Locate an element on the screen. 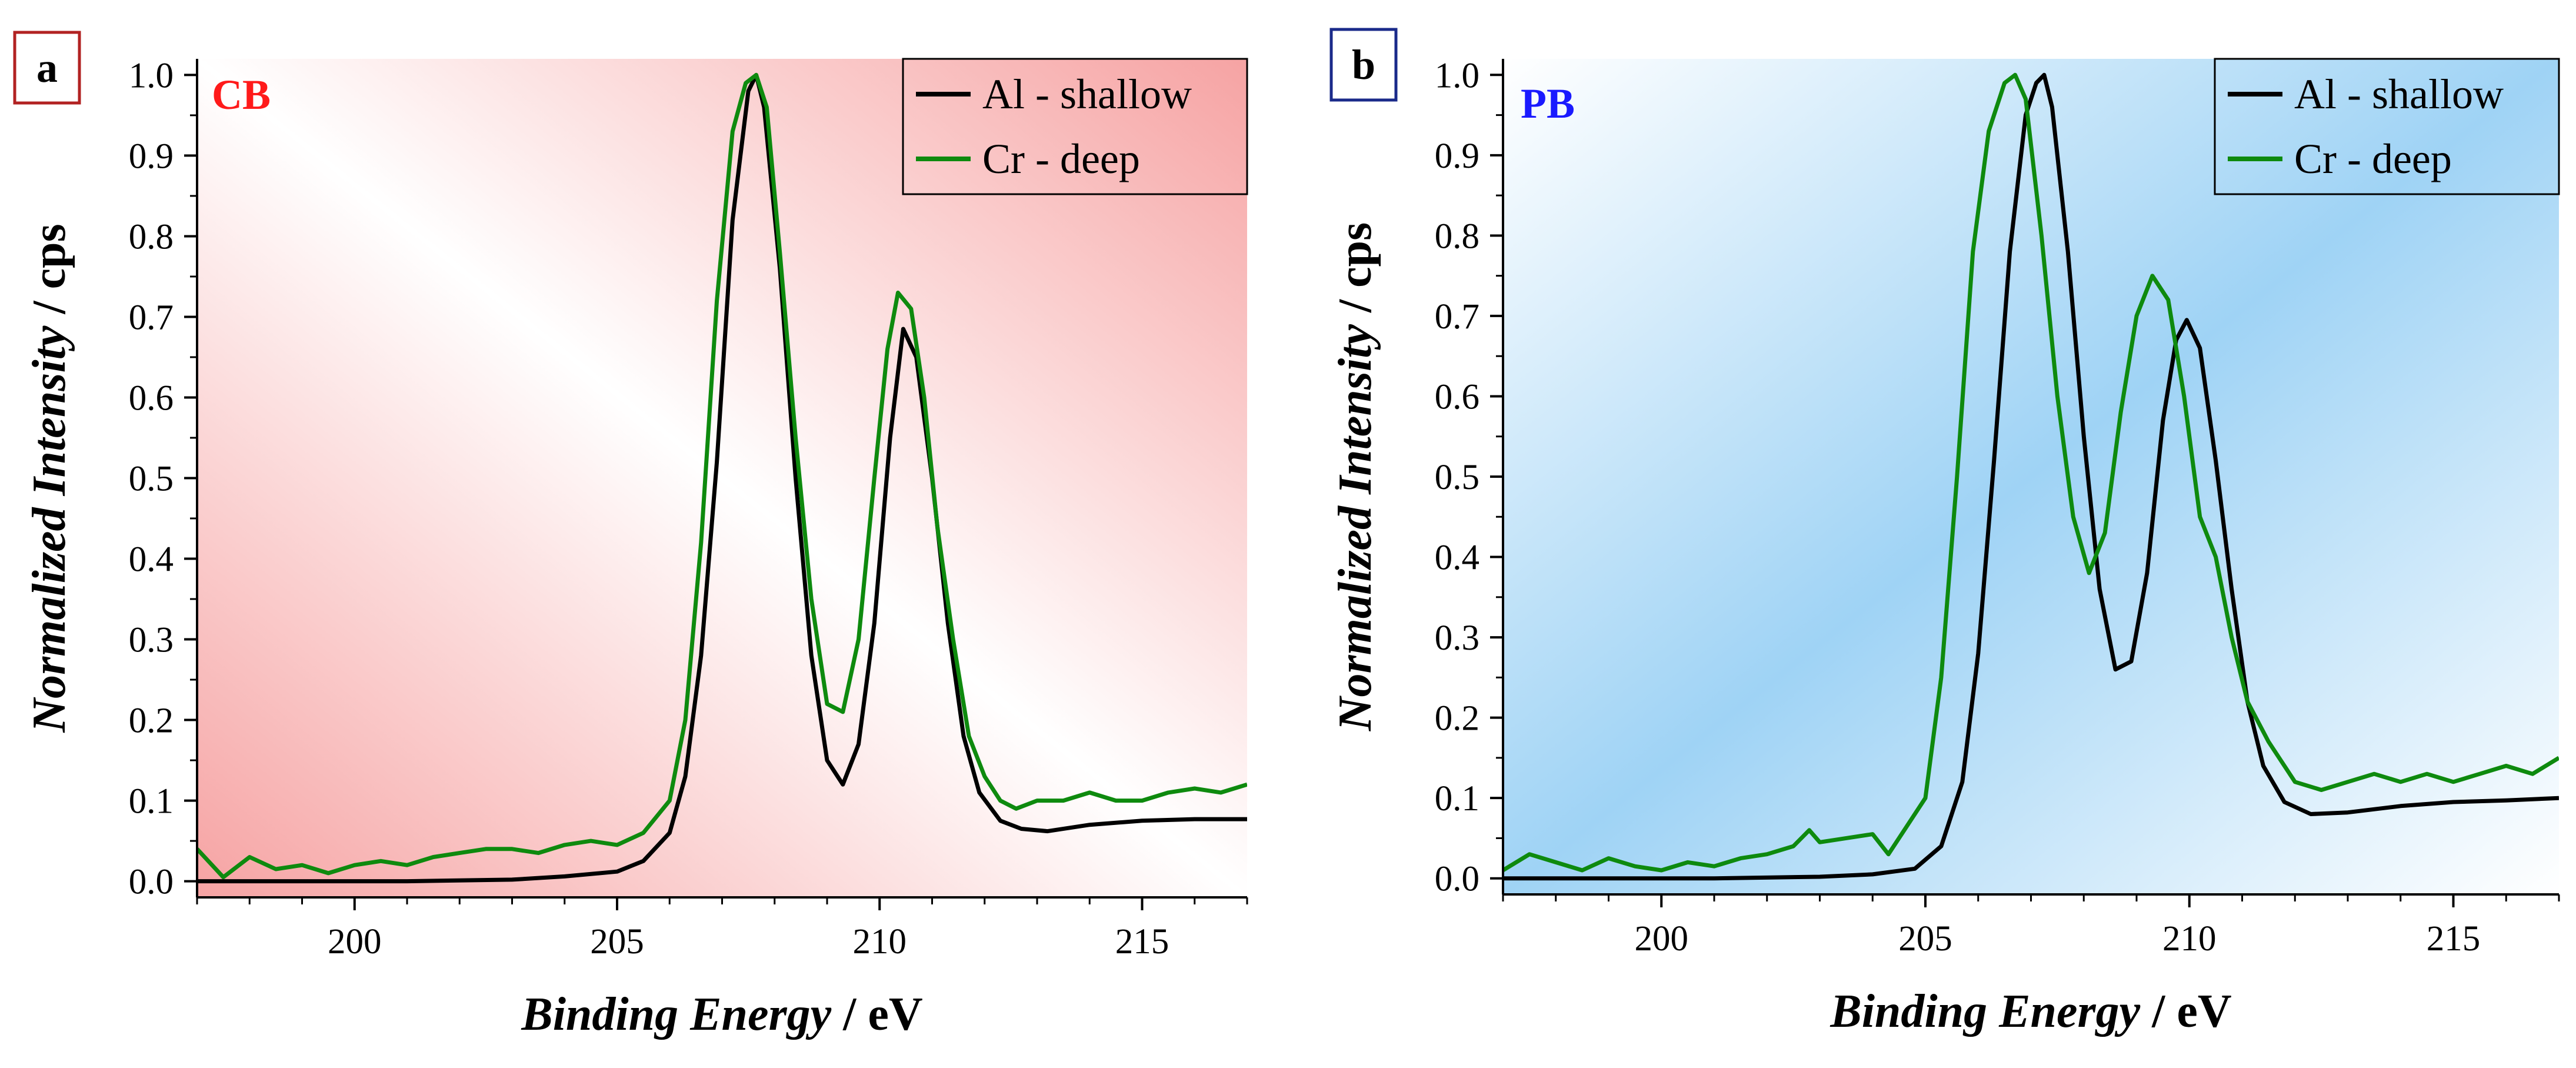 The width and height of the screenshot is (2576, 1068). sample-tag: PB is located at coordinates (1548, 103).